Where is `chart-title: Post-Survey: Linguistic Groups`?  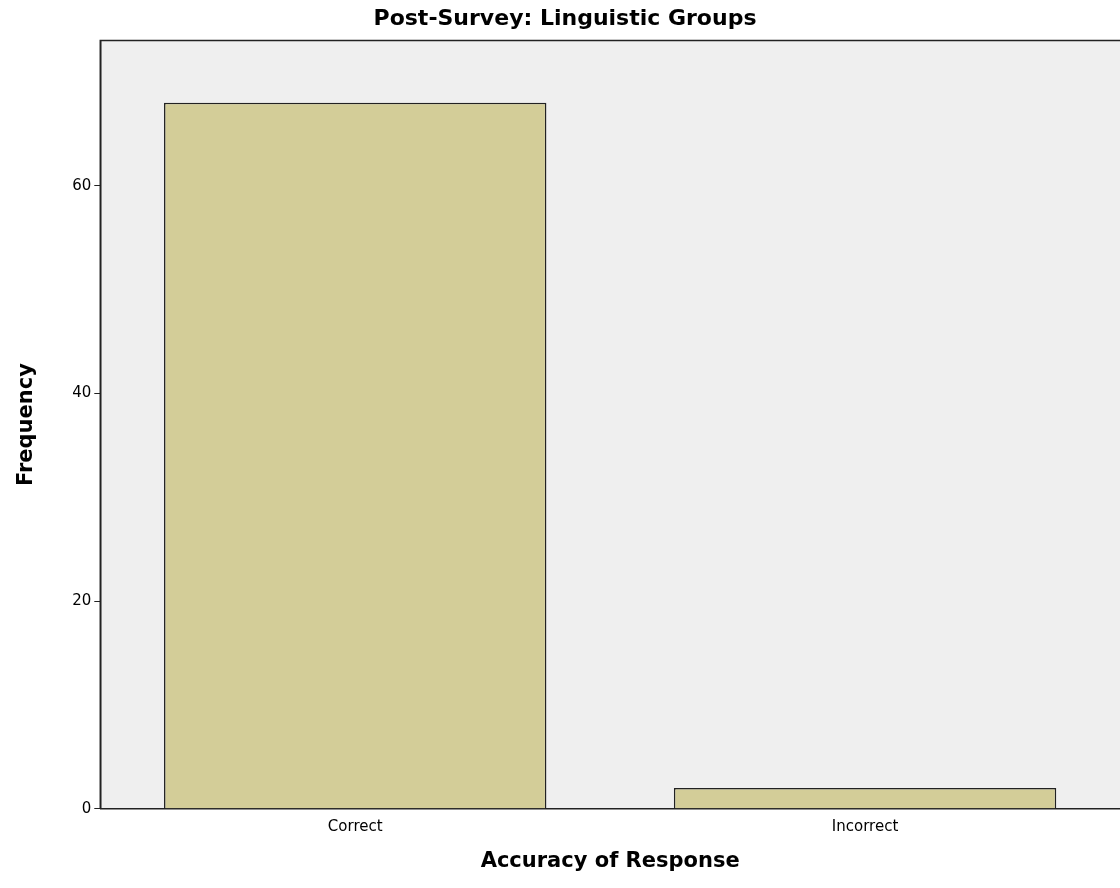 chart-title: Post-Survey: Linguistic Groups is located at coordinates (565, 17).